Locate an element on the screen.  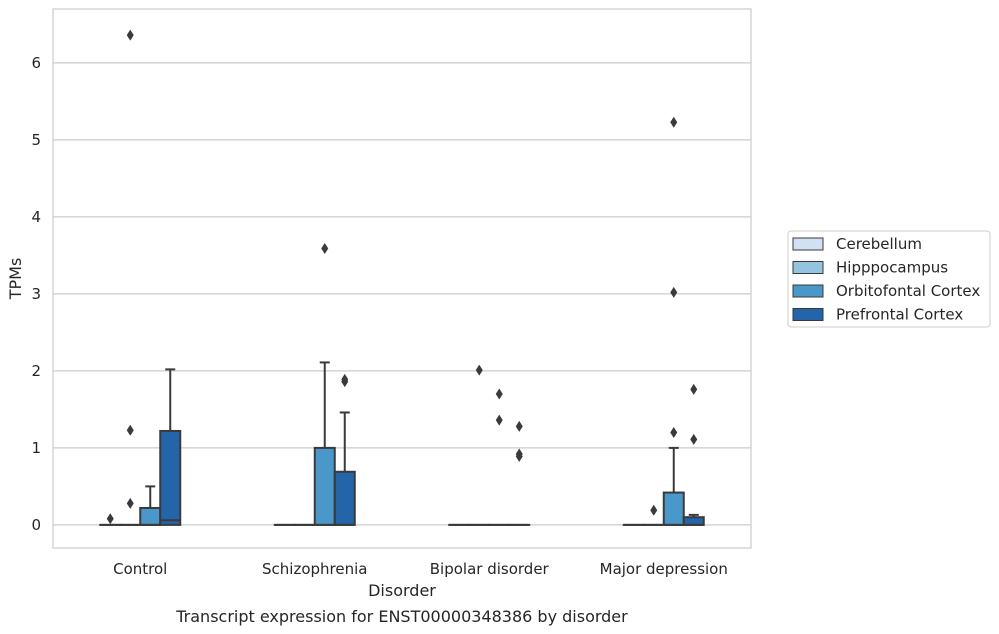
y-axis-ticks: 0 1 2 3 4 5 6 is located at coordinates (36, 294).